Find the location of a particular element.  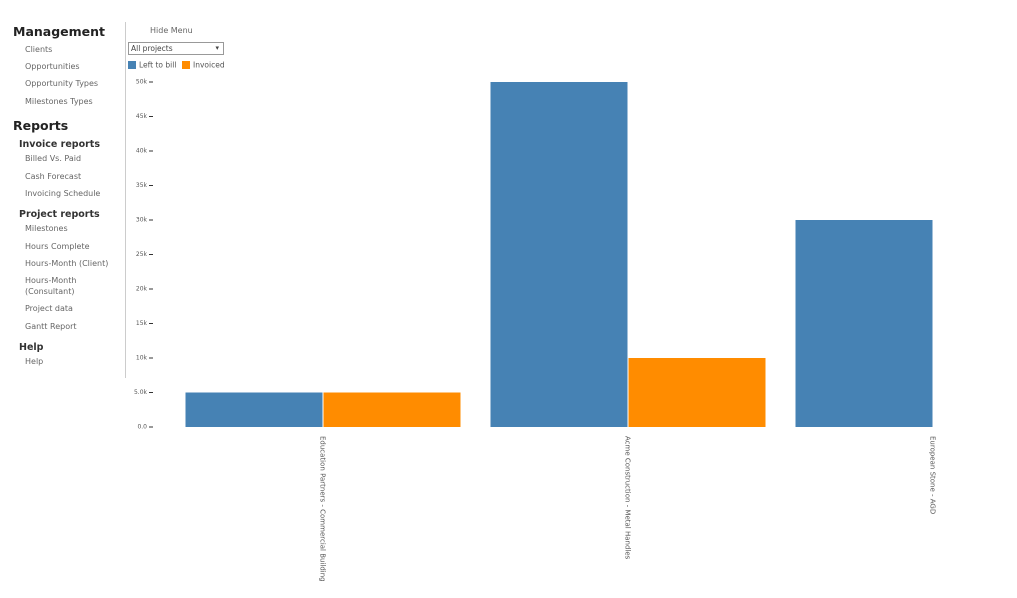

menu-link: Opportunities is located at coordinates (52, 66).